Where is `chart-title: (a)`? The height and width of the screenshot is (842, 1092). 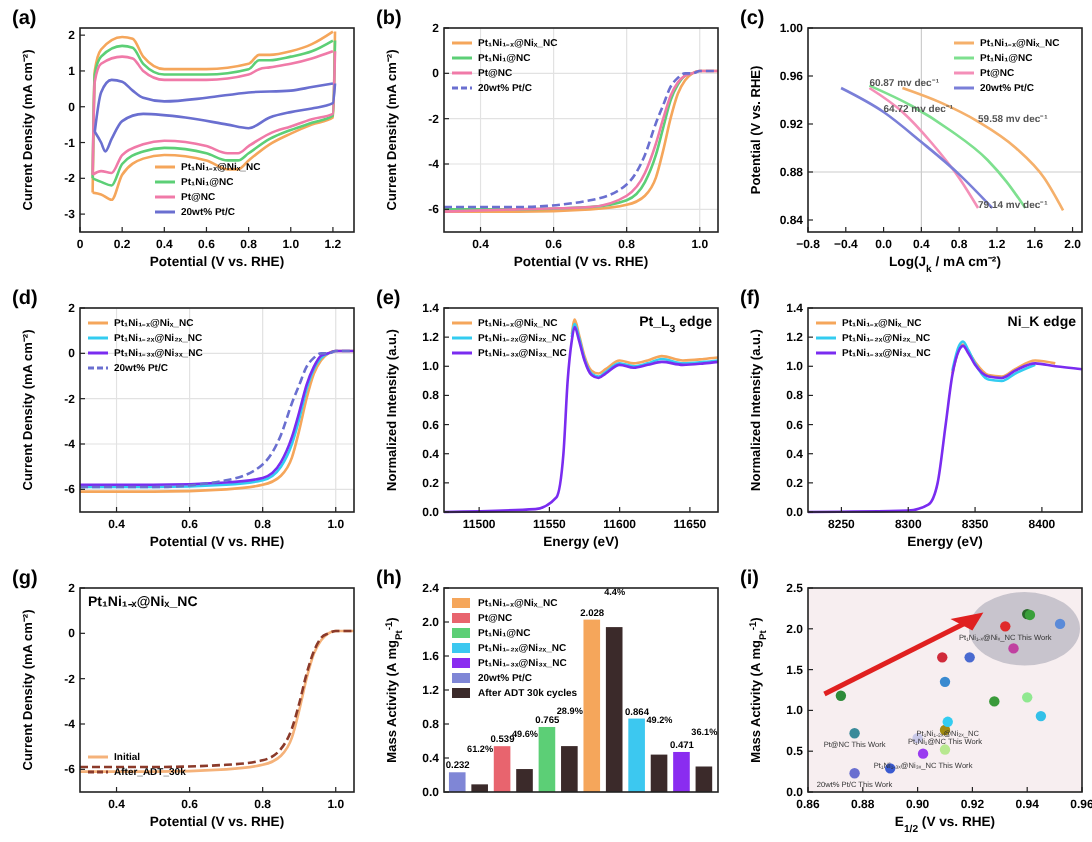
chart-title: (a) is located at coordinates (24, 19).